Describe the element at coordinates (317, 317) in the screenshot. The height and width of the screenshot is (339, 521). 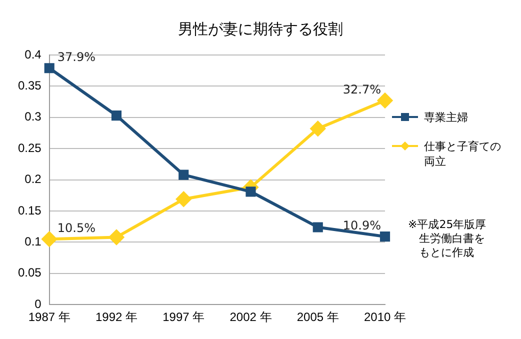
I see `x-tick-label: 2005 年` at that location.